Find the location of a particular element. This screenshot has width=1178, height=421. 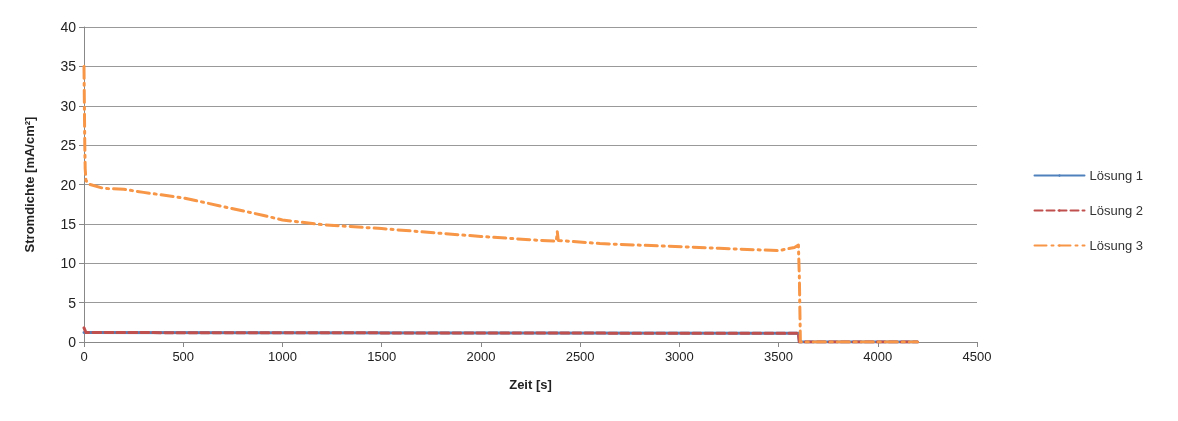

x-tick-label: 2500 is located at coordinates (580, 356).